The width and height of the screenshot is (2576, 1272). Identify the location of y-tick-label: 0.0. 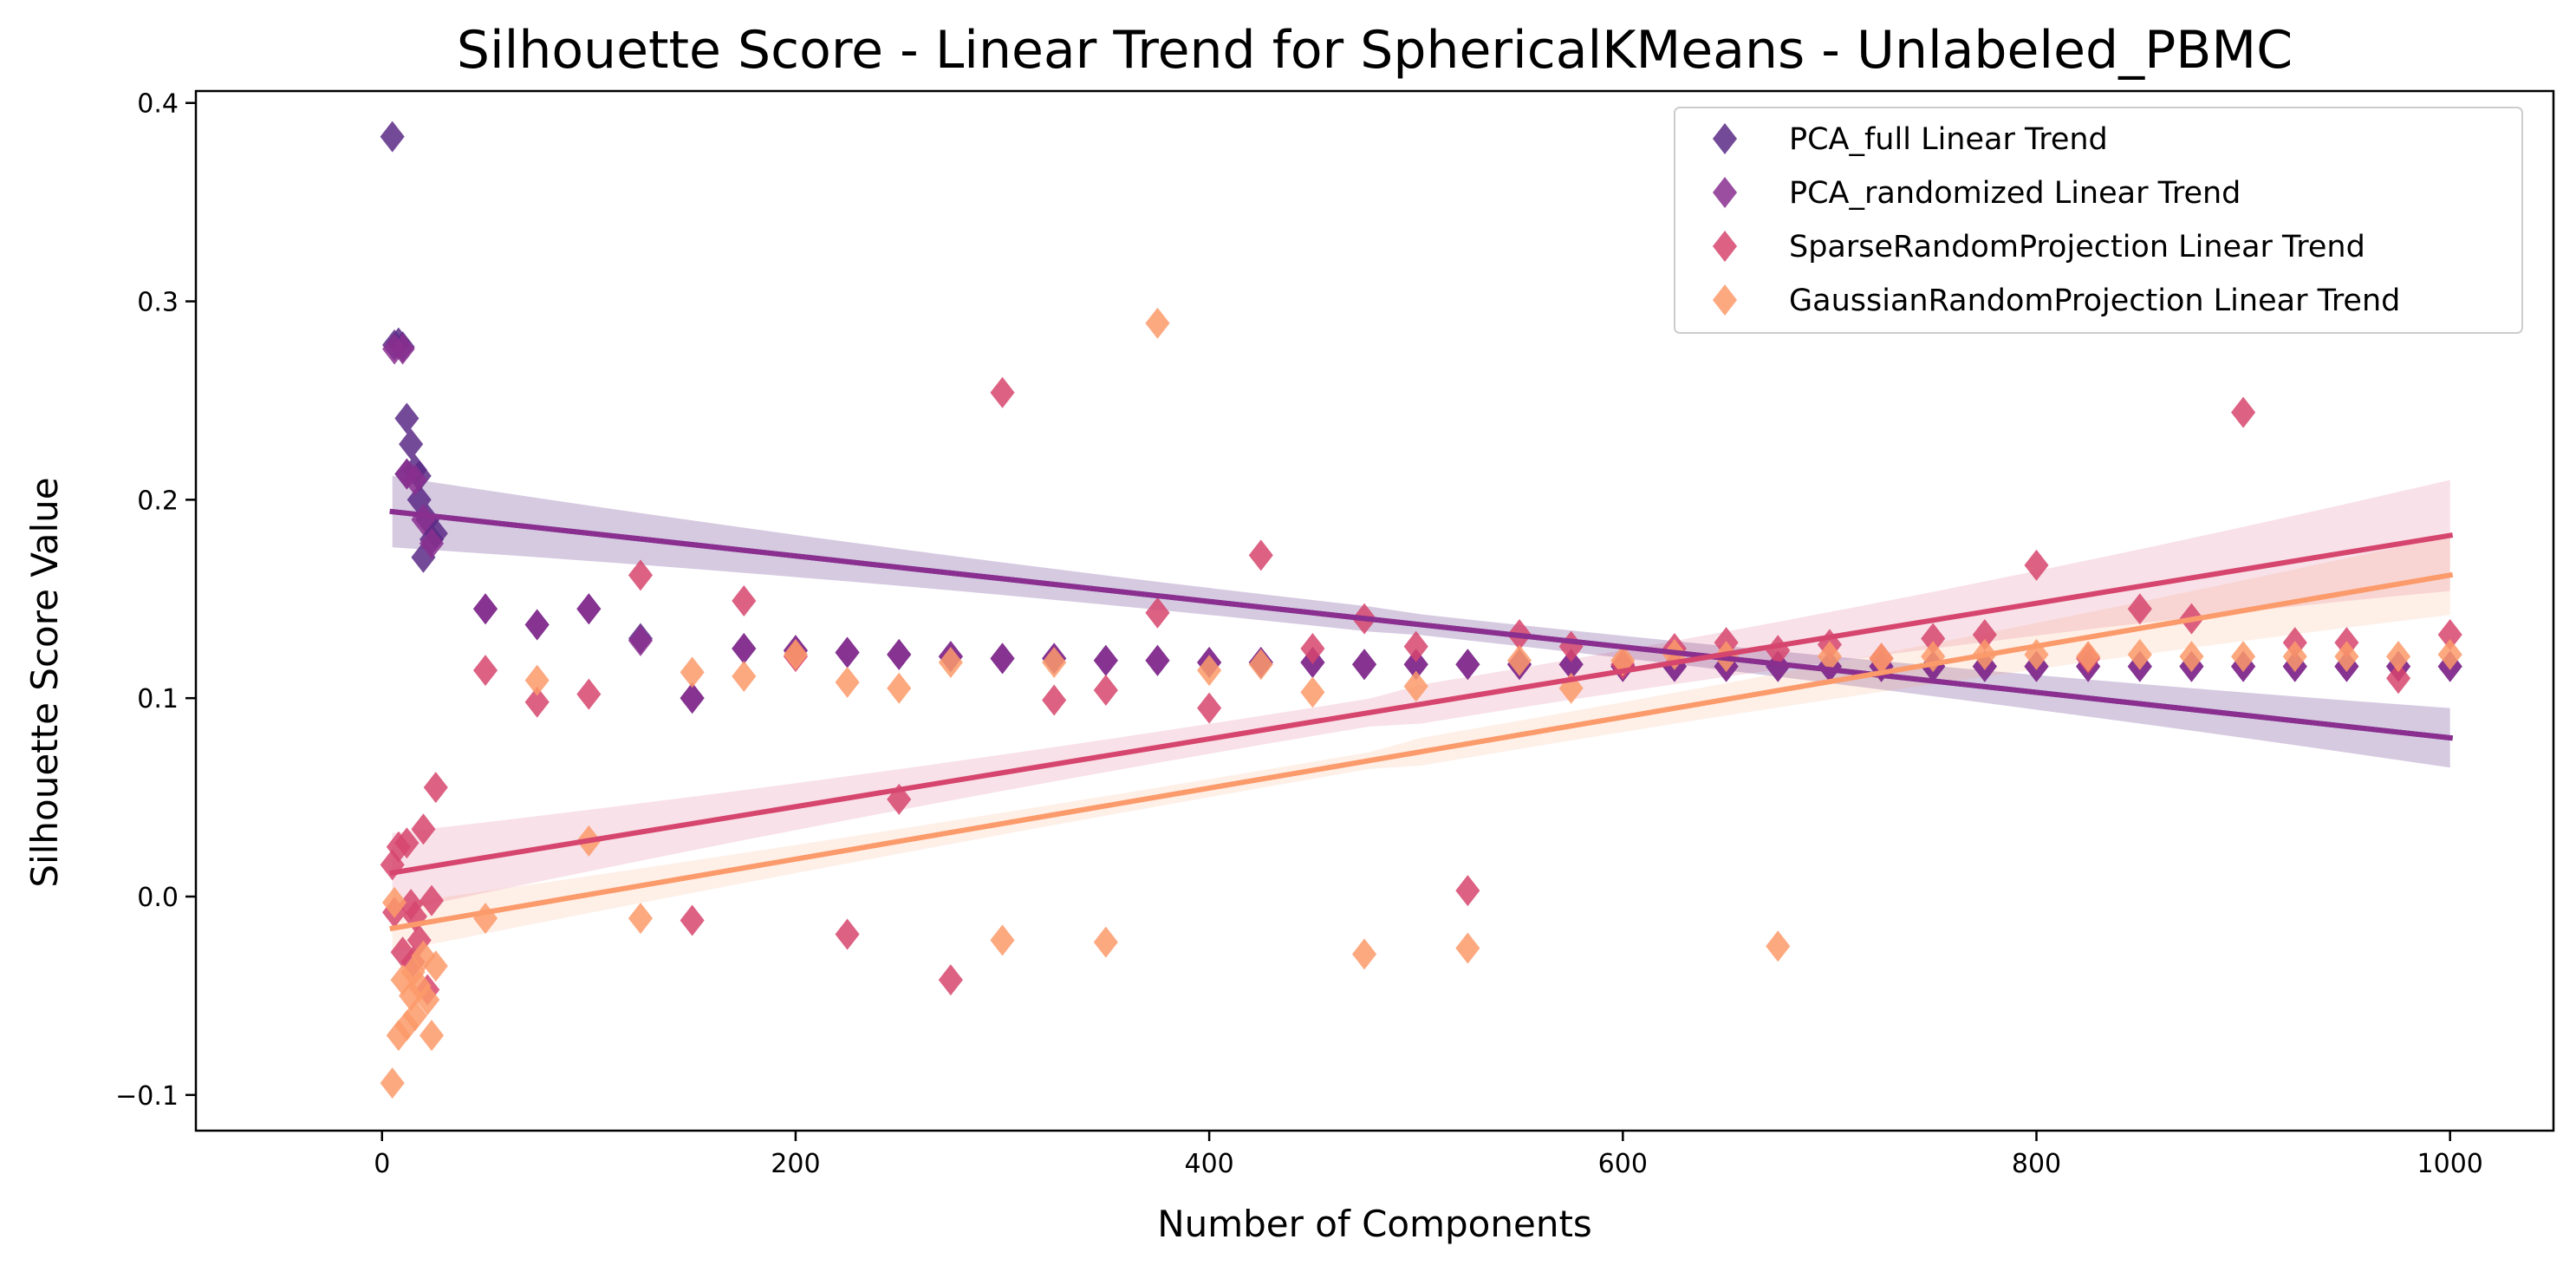
(158, 898).